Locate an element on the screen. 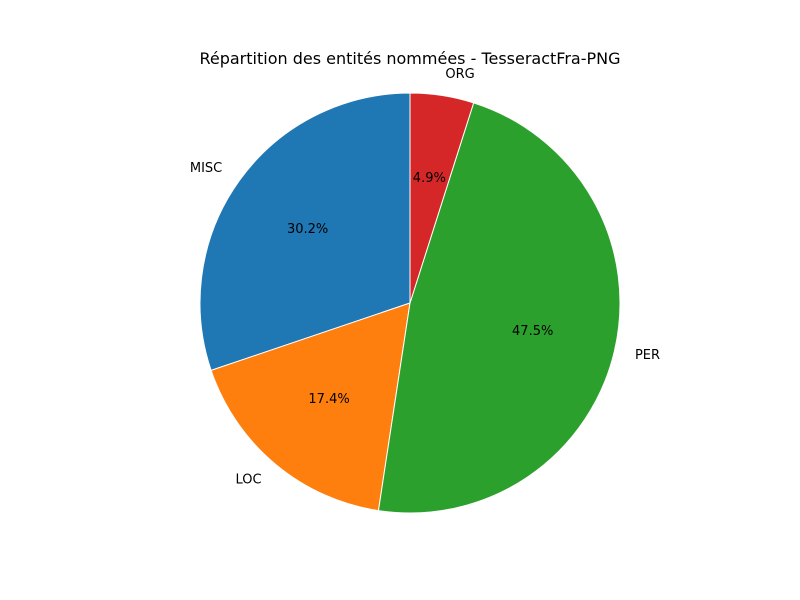 The height and width of the screenshot is (600, 800). slice-percent-loc: 17.4% is located at coordinates (328, 399).